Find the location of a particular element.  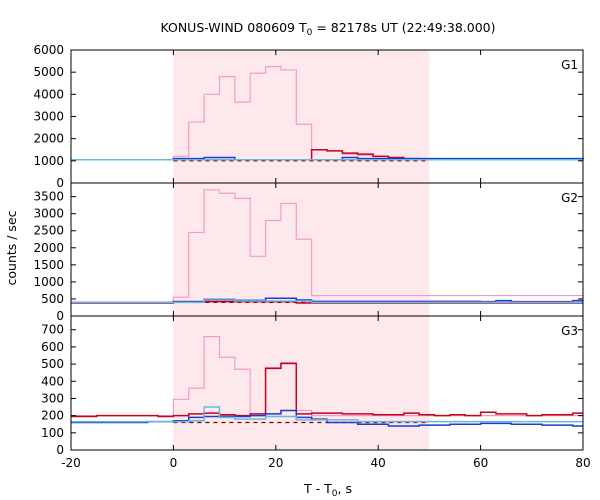

x-tick-label: 0 is located at coordinates (174, 463).